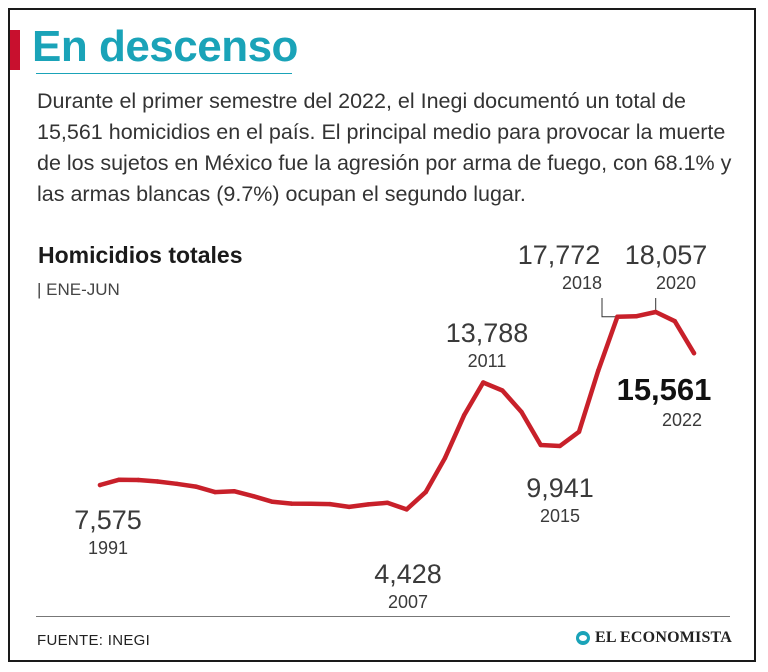  Describe the element at coordinates (464, 415) in the screenshot. I see `data-point-2010` at that location.